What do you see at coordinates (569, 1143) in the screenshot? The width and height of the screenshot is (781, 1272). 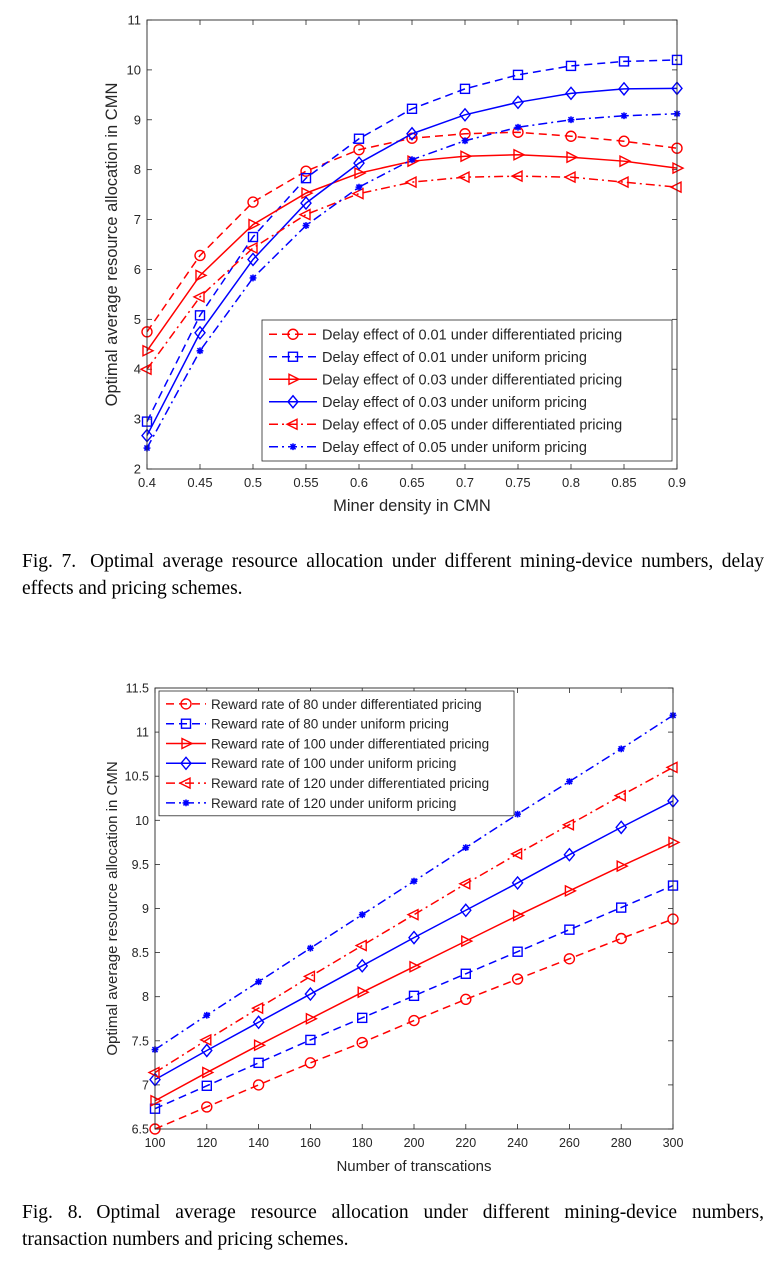 I see `chart8-x-tick-label: 260` at bounding box center [569, 1143].